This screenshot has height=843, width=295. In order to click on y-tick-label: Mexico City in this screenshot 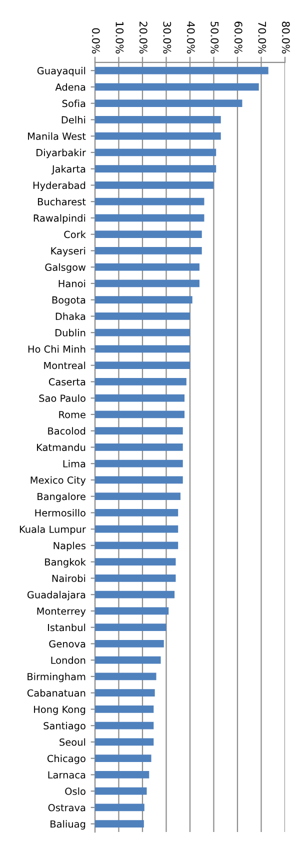, I will do `click(58, 481)`.